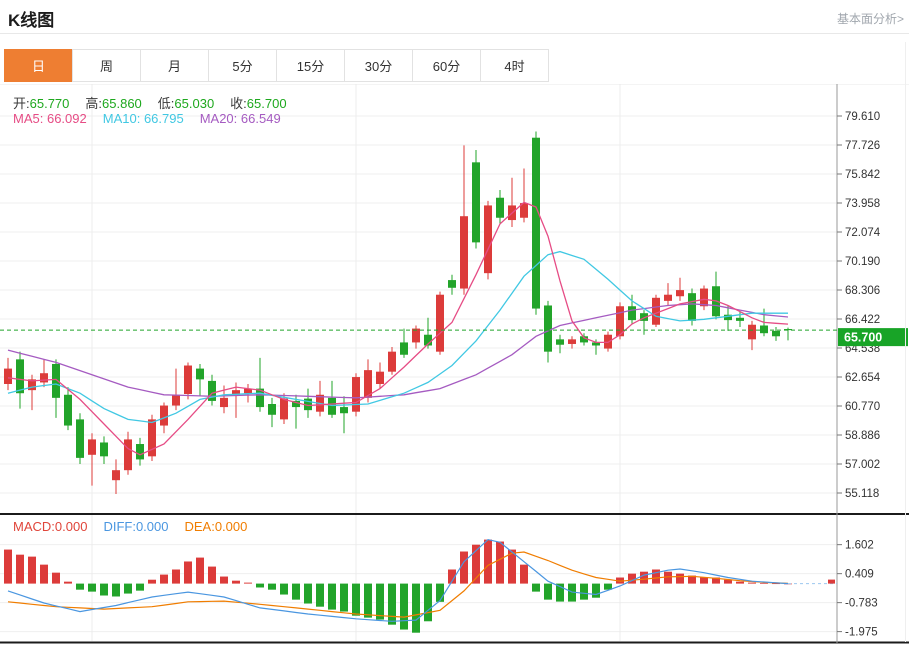 The width and height of the screenshot is (909, 648). I want to click on y-axis-label: 66.422, so click(862, 320).